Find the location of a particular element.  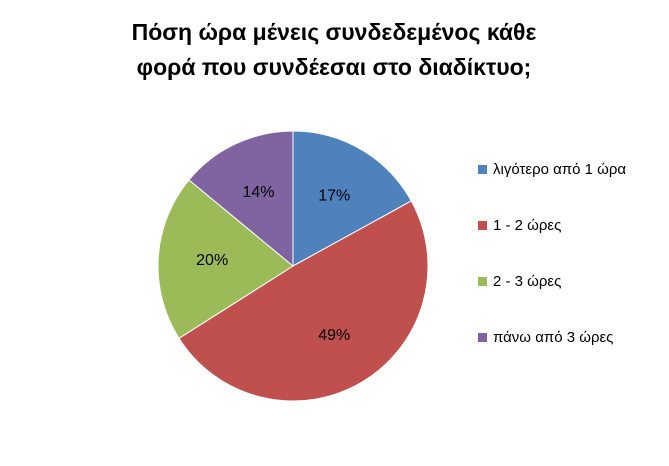

chart-title: φορά που συνδέεσαι στο διαδίκτυο; is located at coordinates (334, 67).